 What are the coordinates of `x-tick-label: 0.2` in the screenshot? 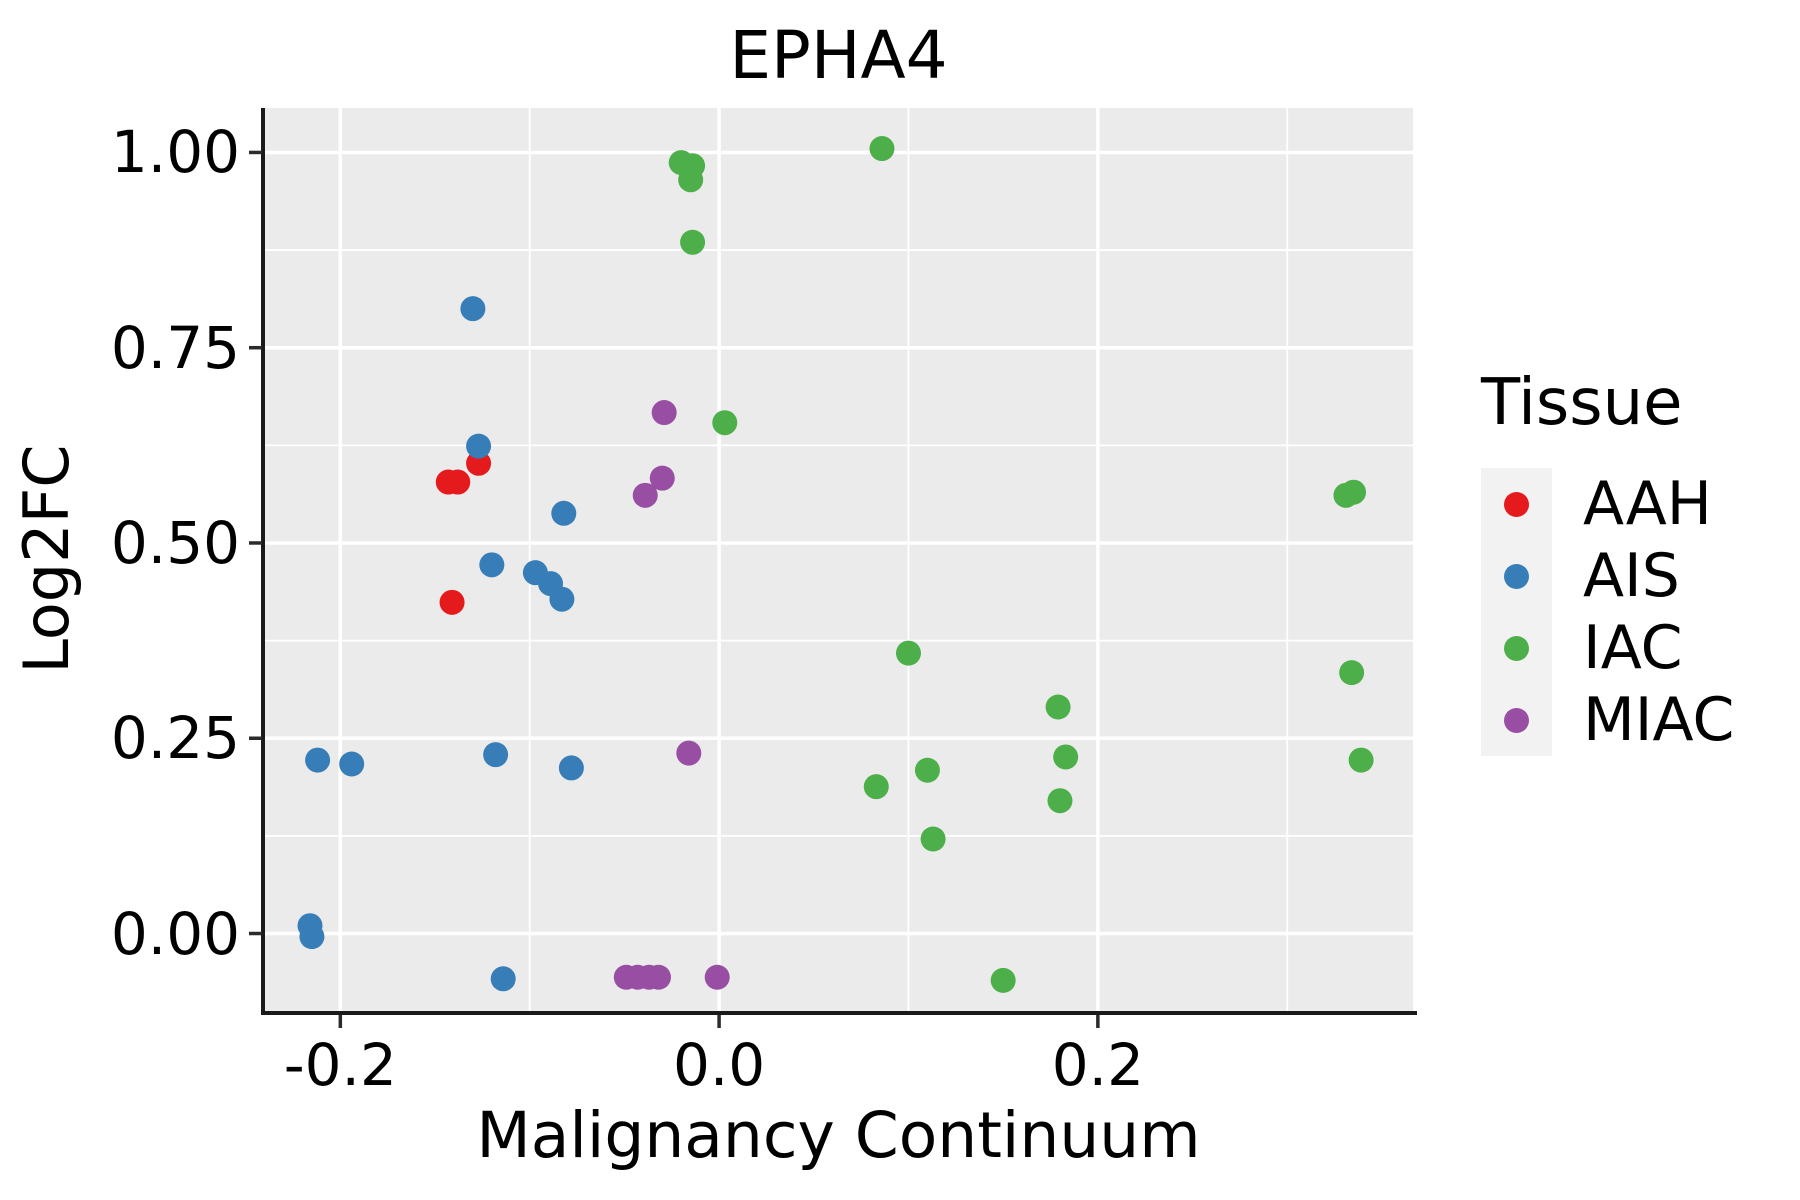 It's located at (1097, 1065).